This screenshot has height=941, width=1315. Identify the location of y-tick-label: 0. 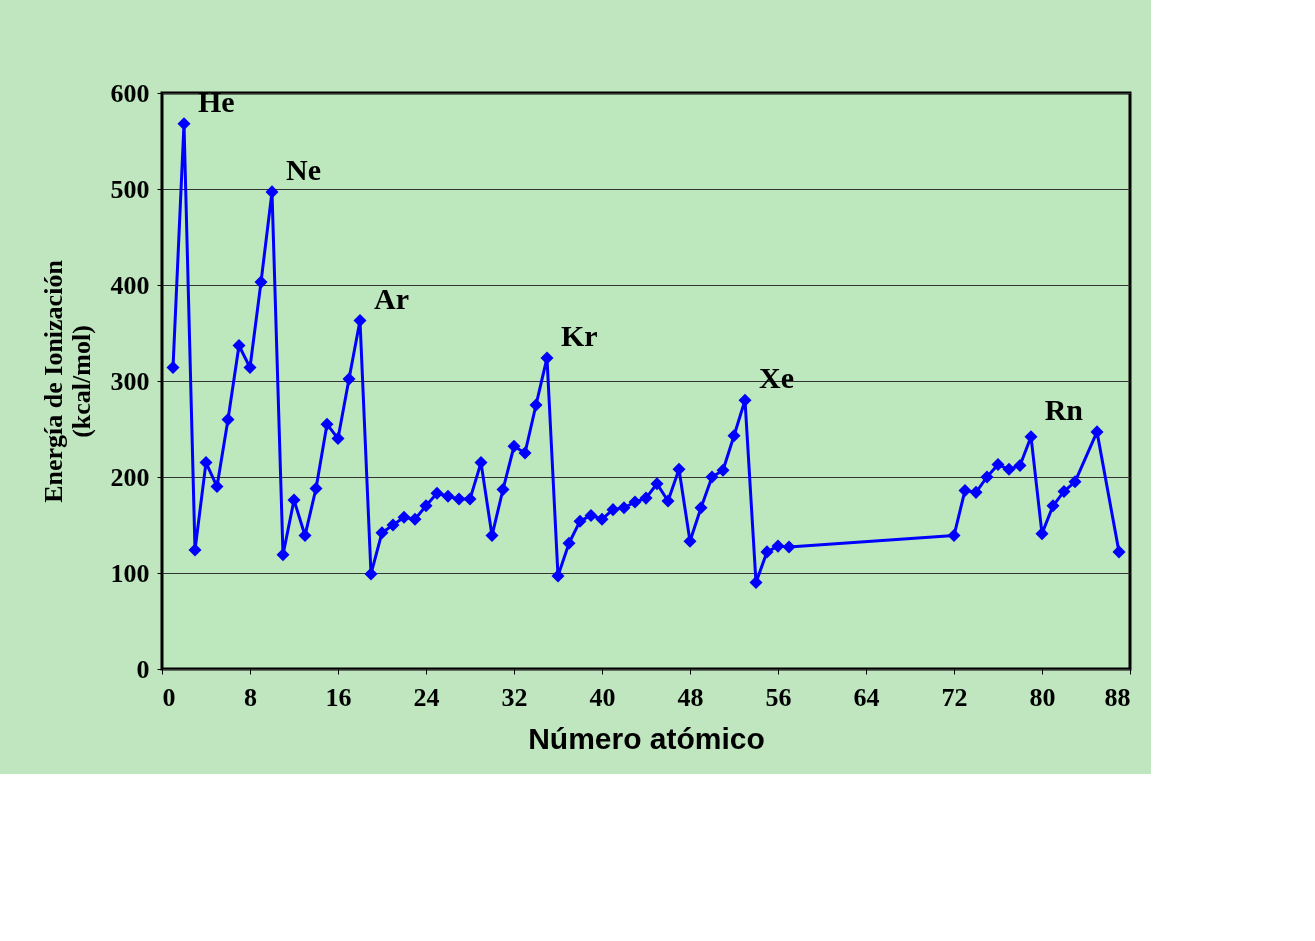
(143, 669).